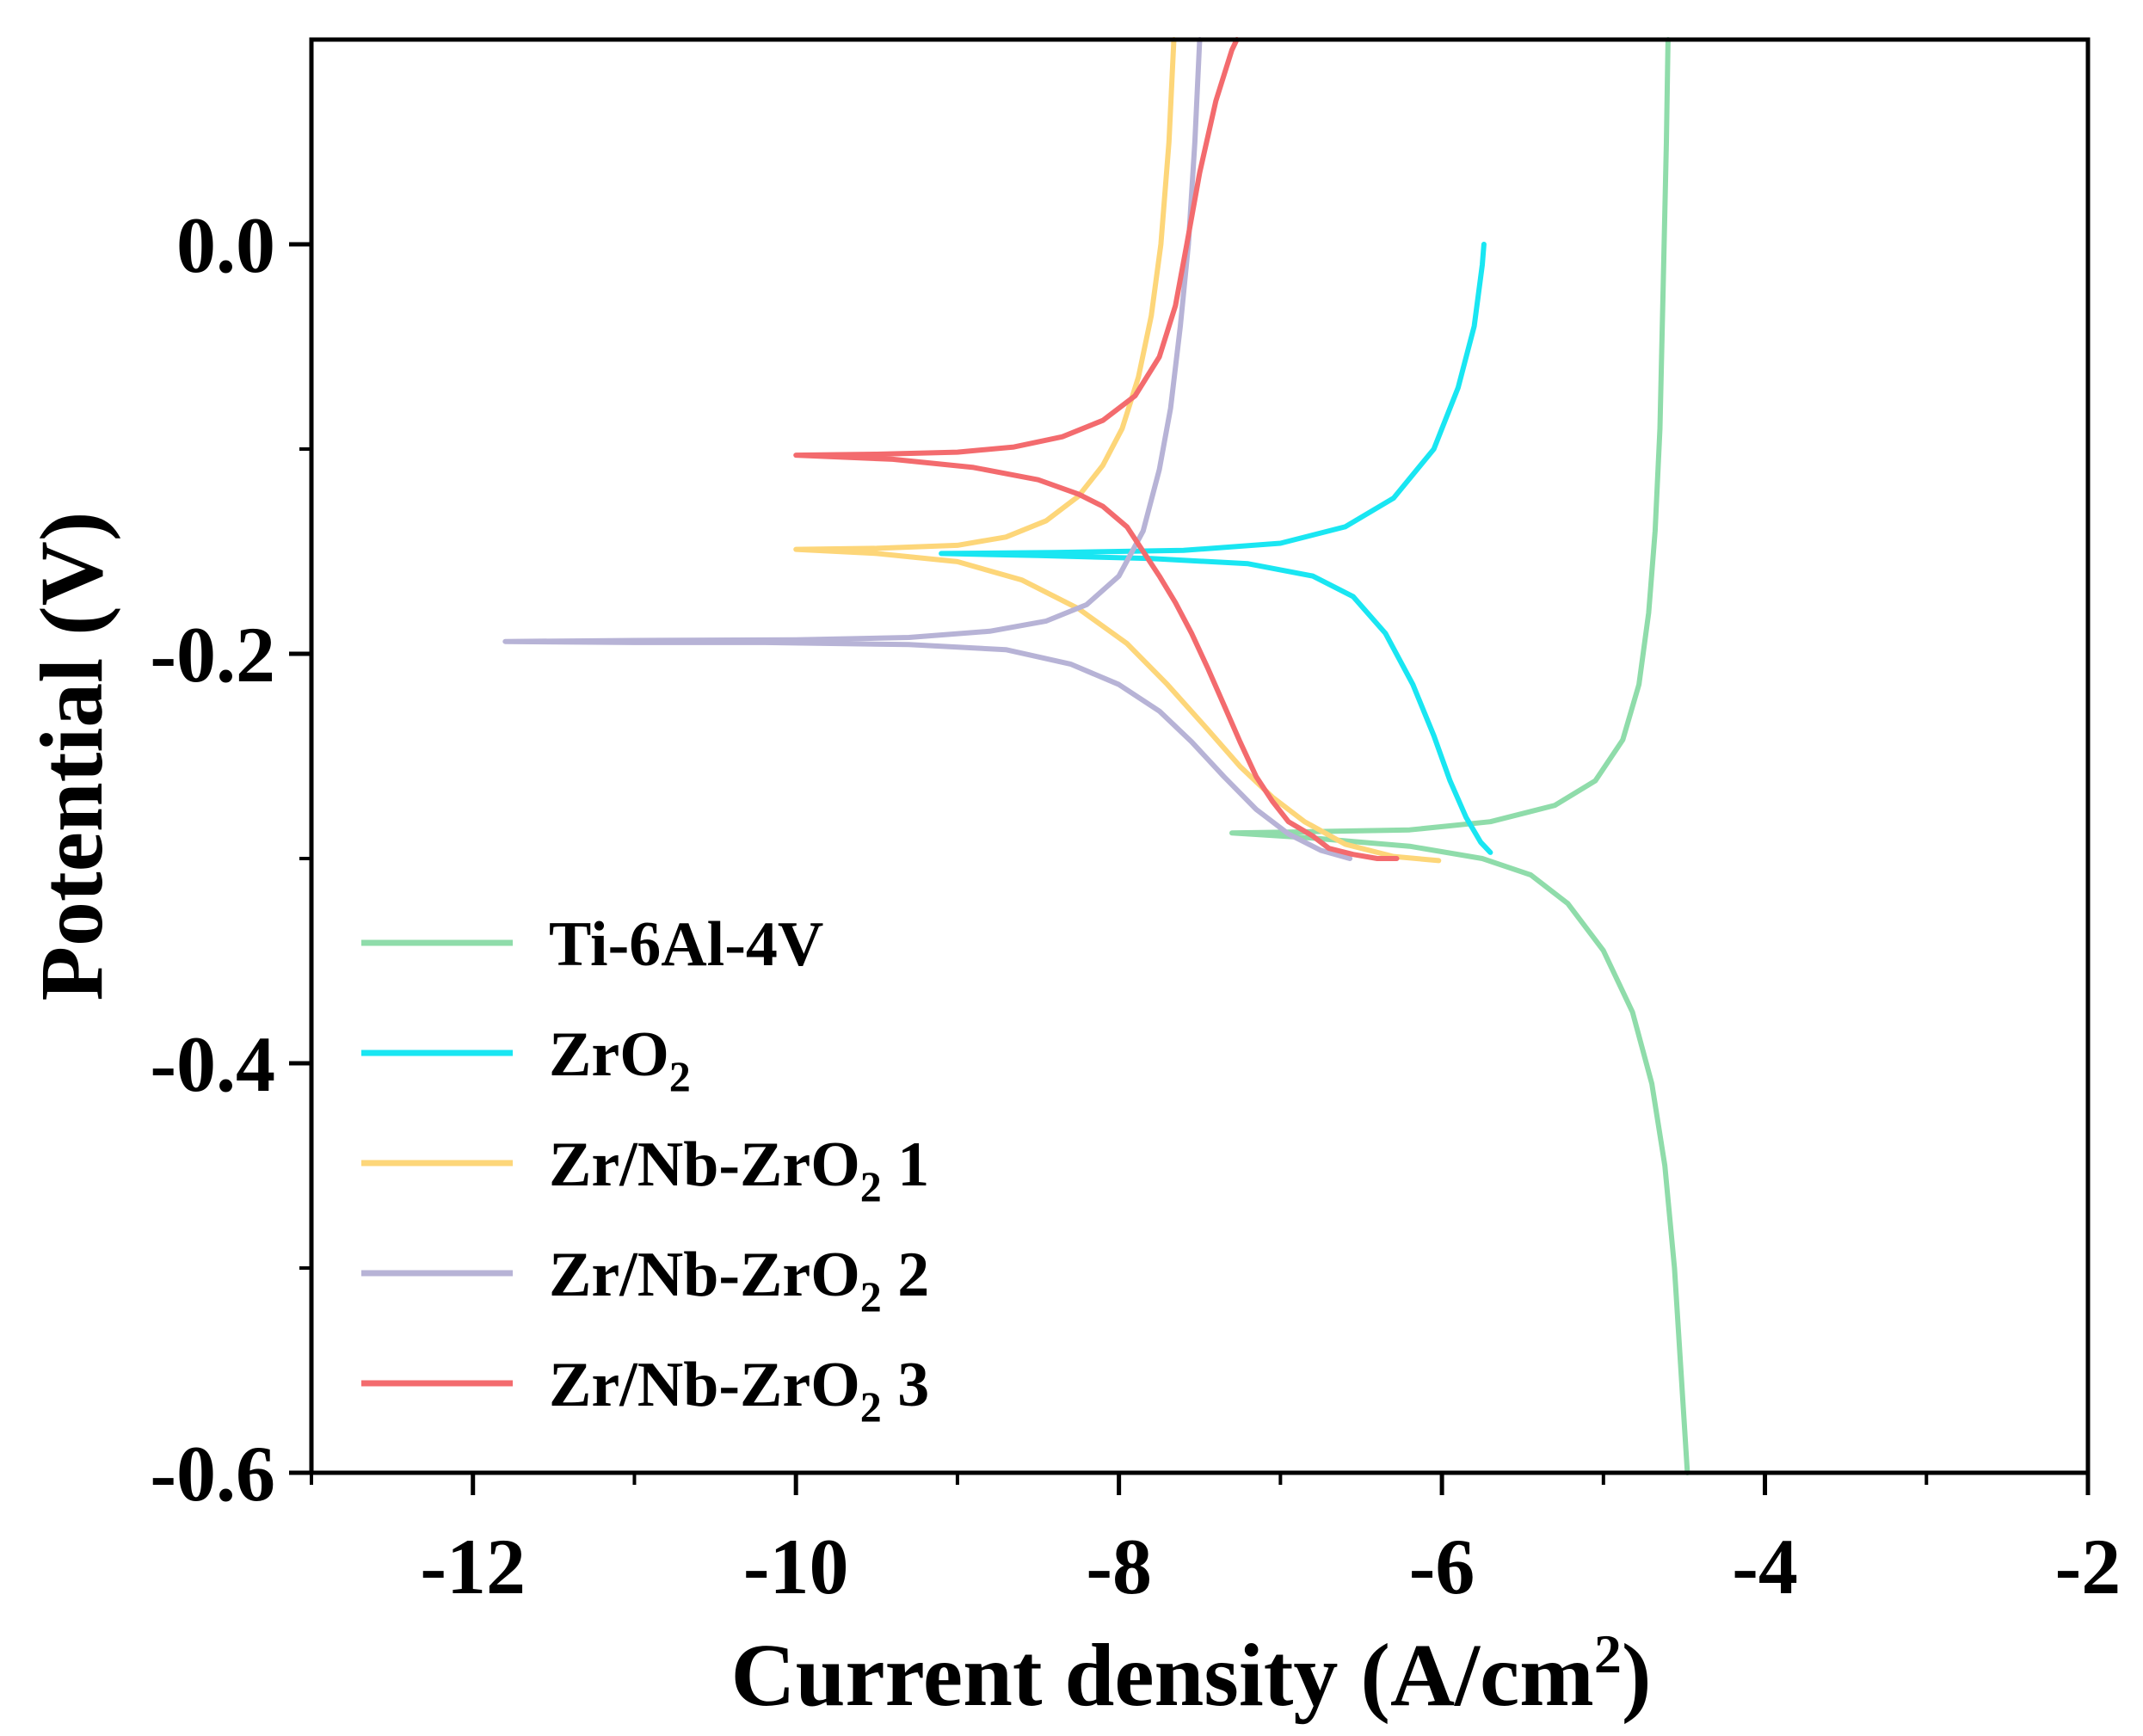  I want to click on series-line-zro2, so click(1216, 548).